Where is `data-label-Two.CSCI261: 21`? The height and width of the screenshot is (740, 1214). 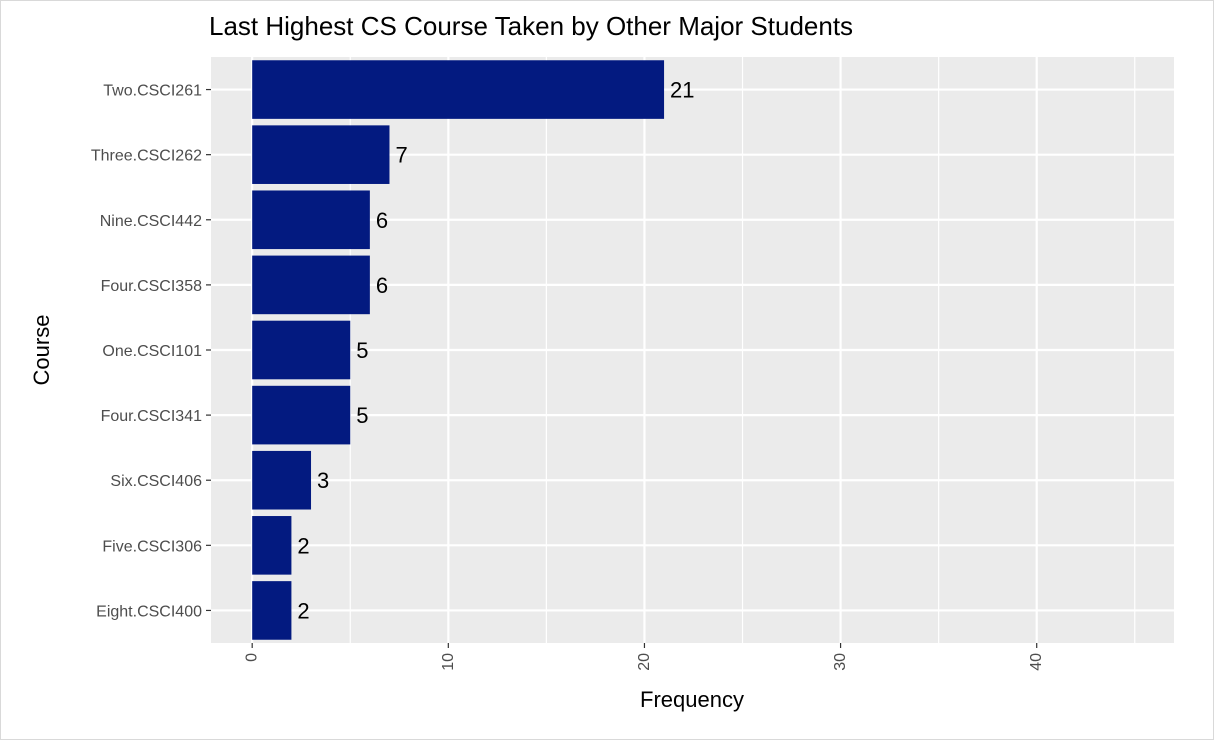 data-label-Two.CSCI261: 21 is located at coordinates (682, 90).